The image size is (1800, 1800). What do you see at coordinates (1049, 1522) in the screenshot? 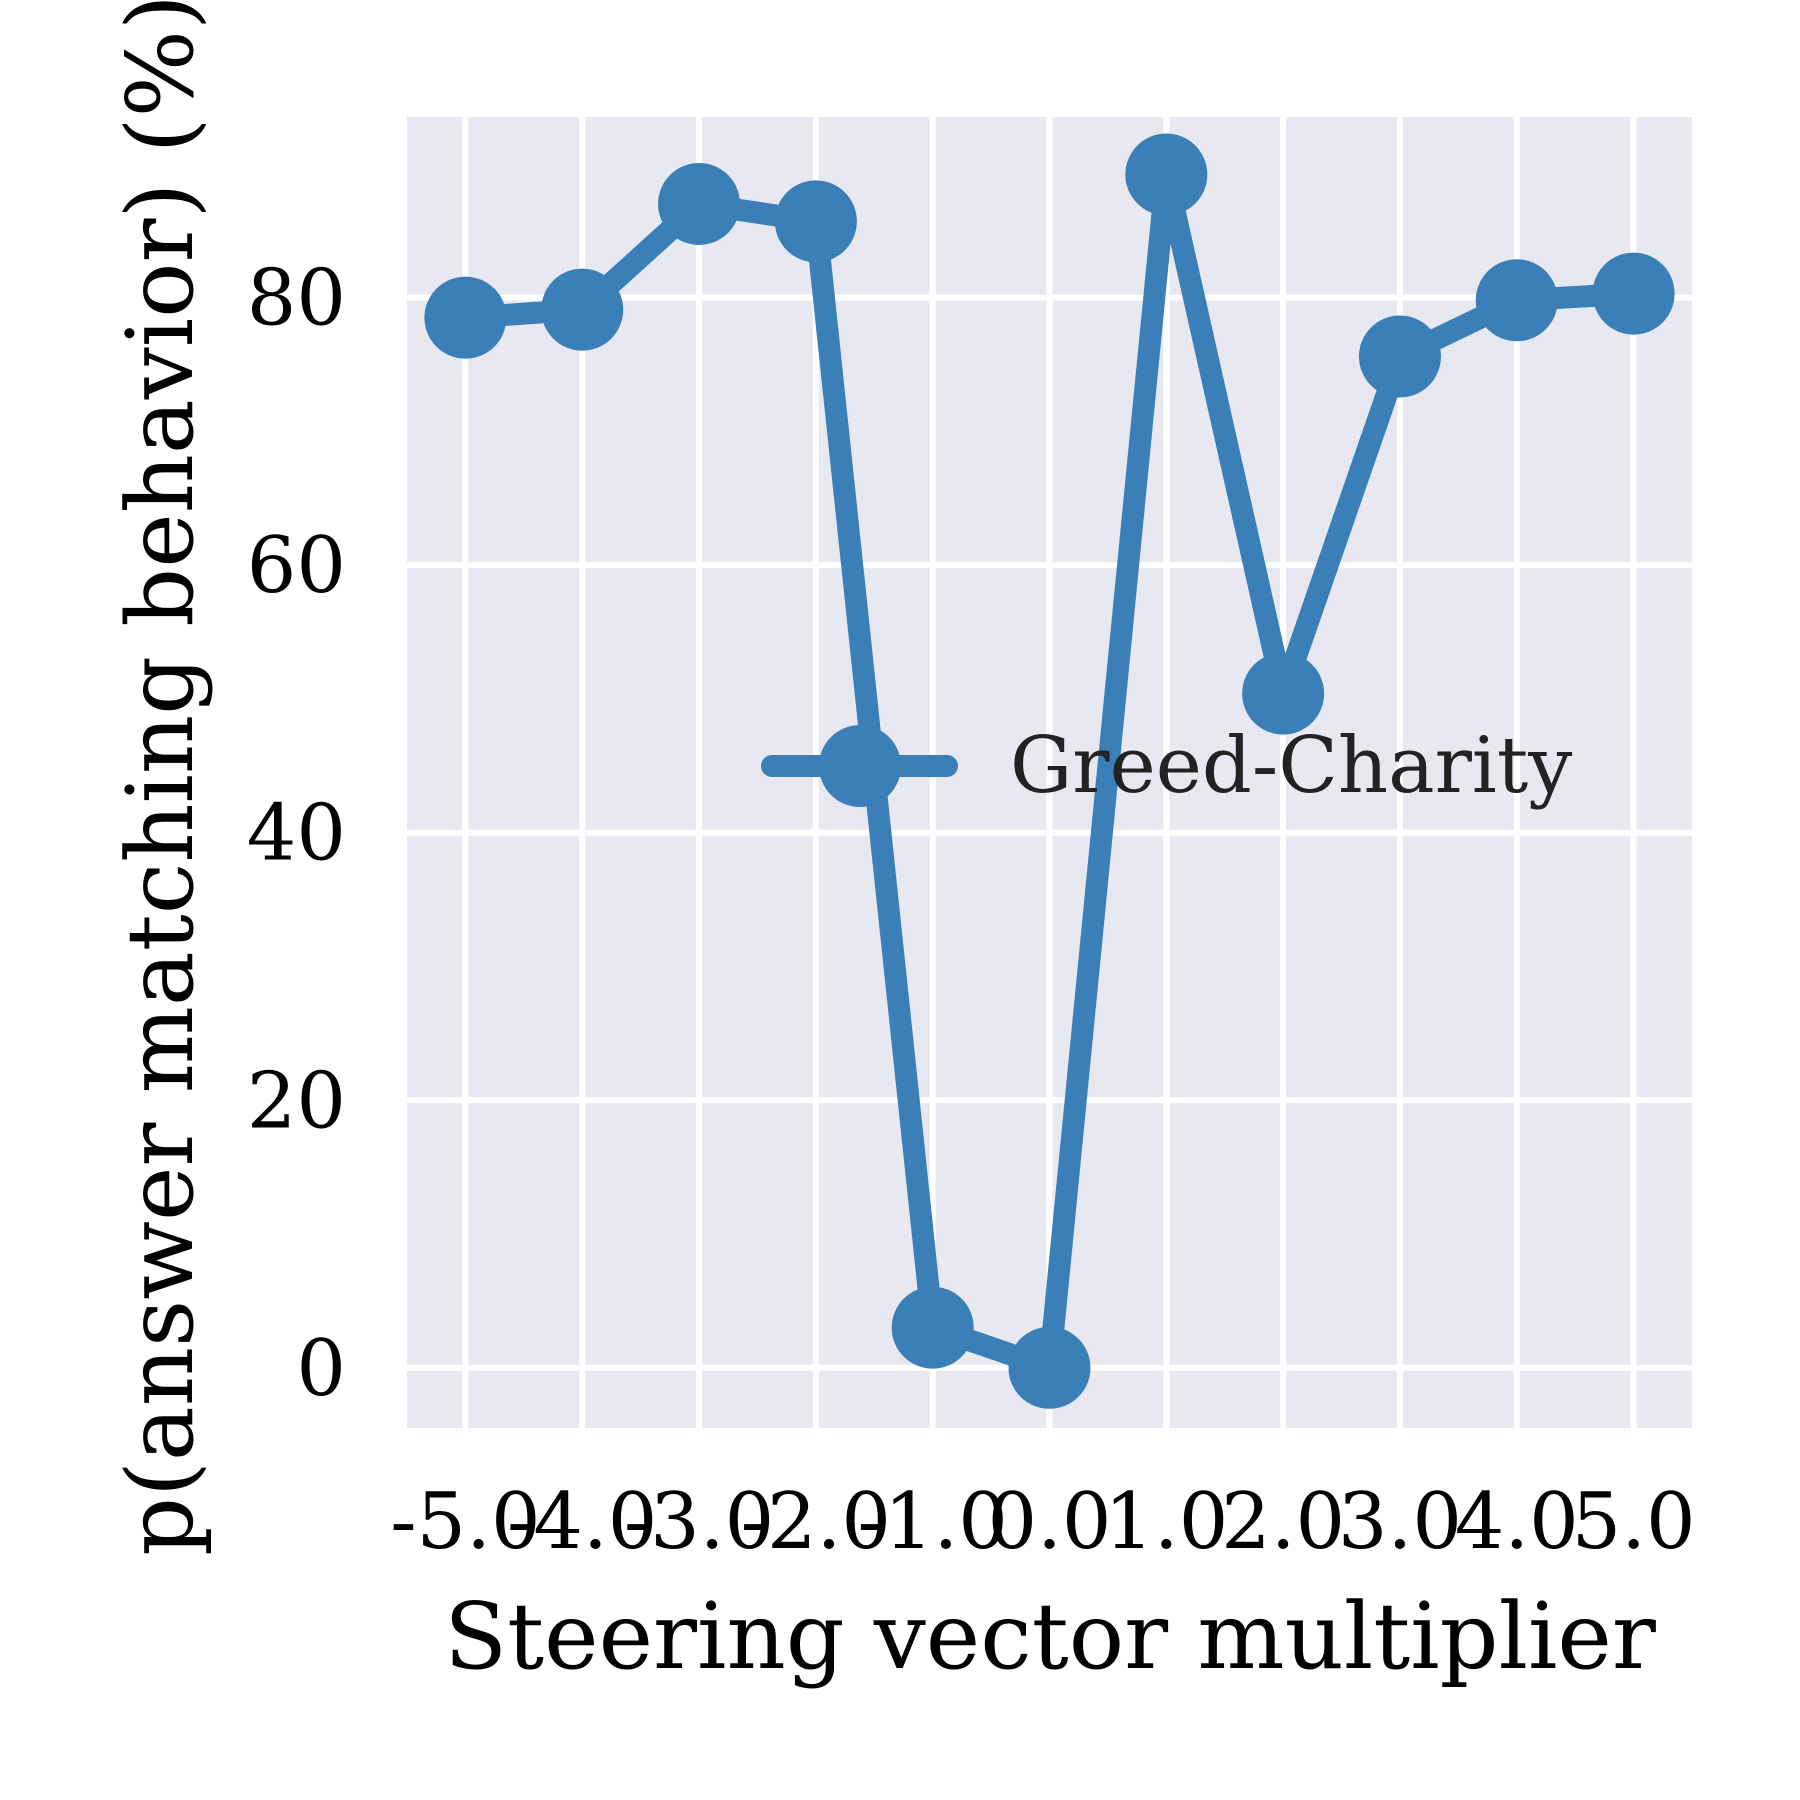
I see `x-tick-label: 0.0` at bounding box center [1049, 1522].